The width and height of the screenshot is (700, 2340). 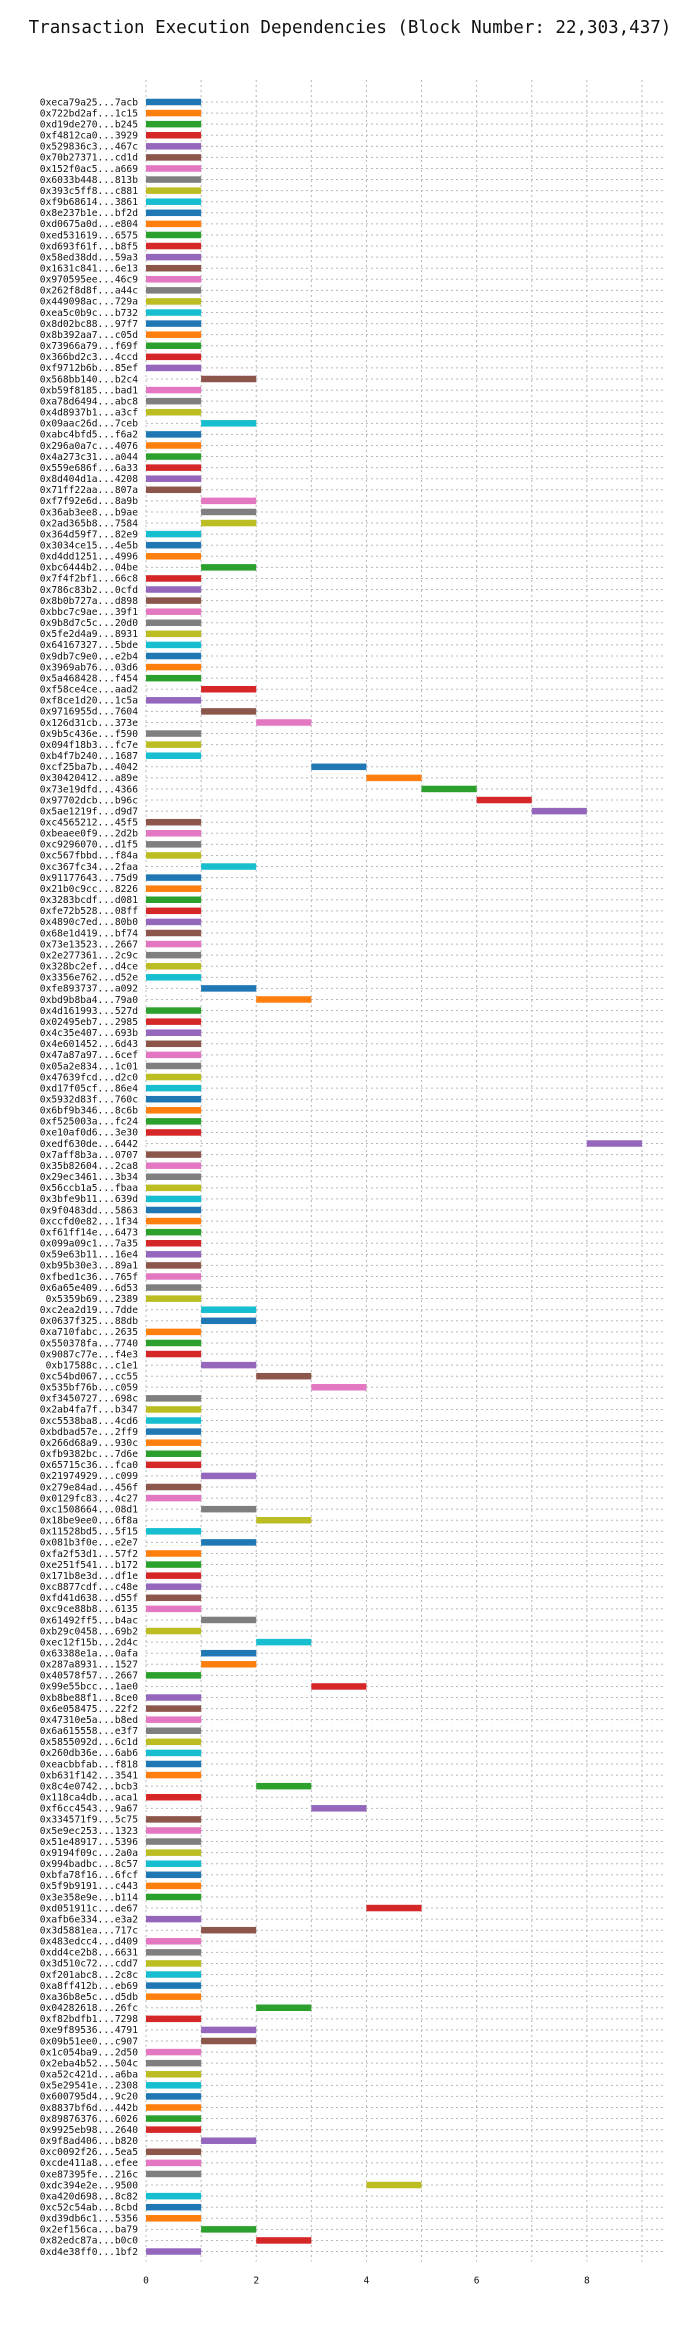 I want to click on x-tick-label: 2, so click(x=256, y=2281).